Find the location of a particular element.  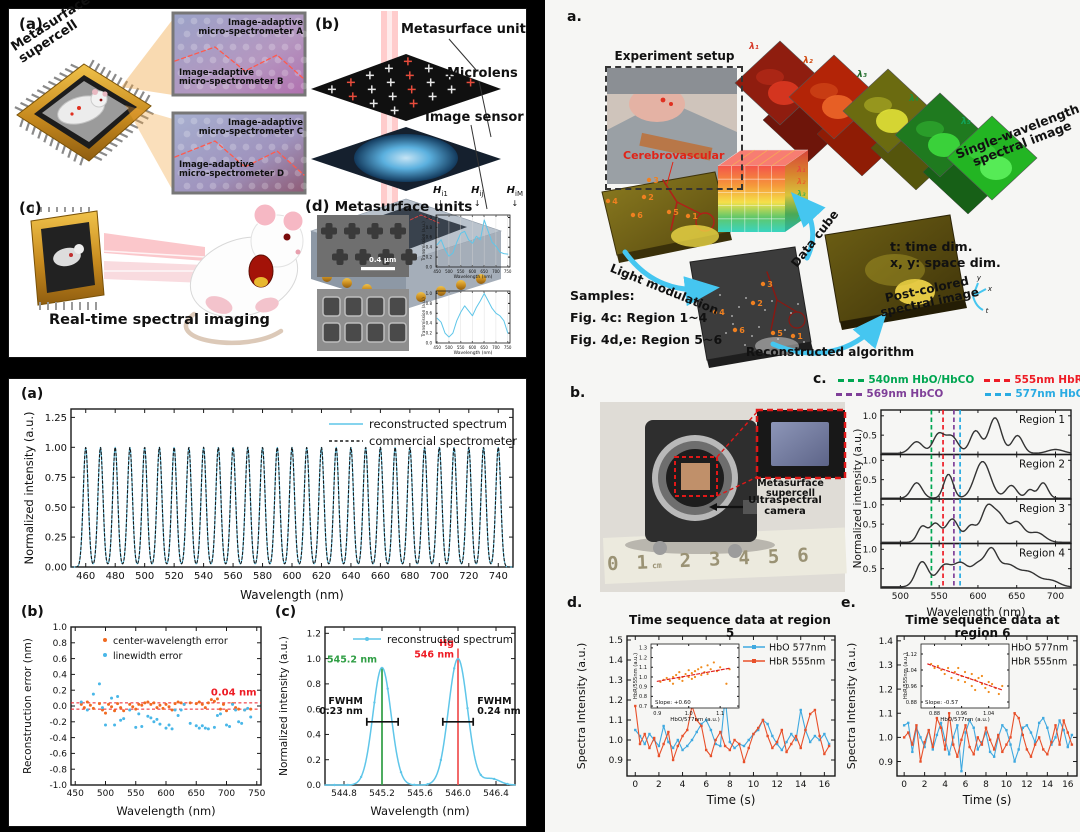

dash-purple-icon is located at coordinates (849, 394).